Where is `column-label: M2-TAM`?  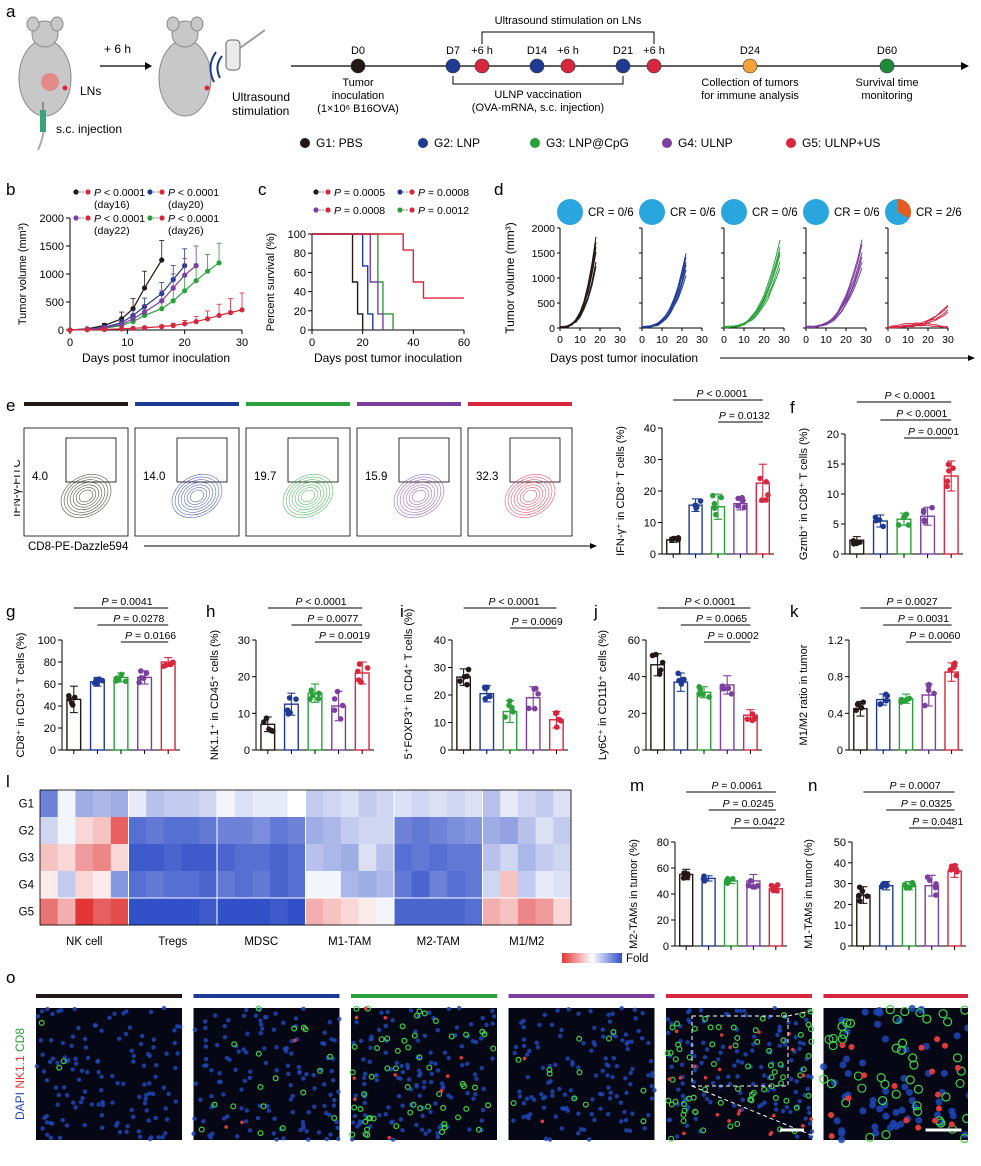
column-label: M2-TAM is located at coordinates (438, 942).